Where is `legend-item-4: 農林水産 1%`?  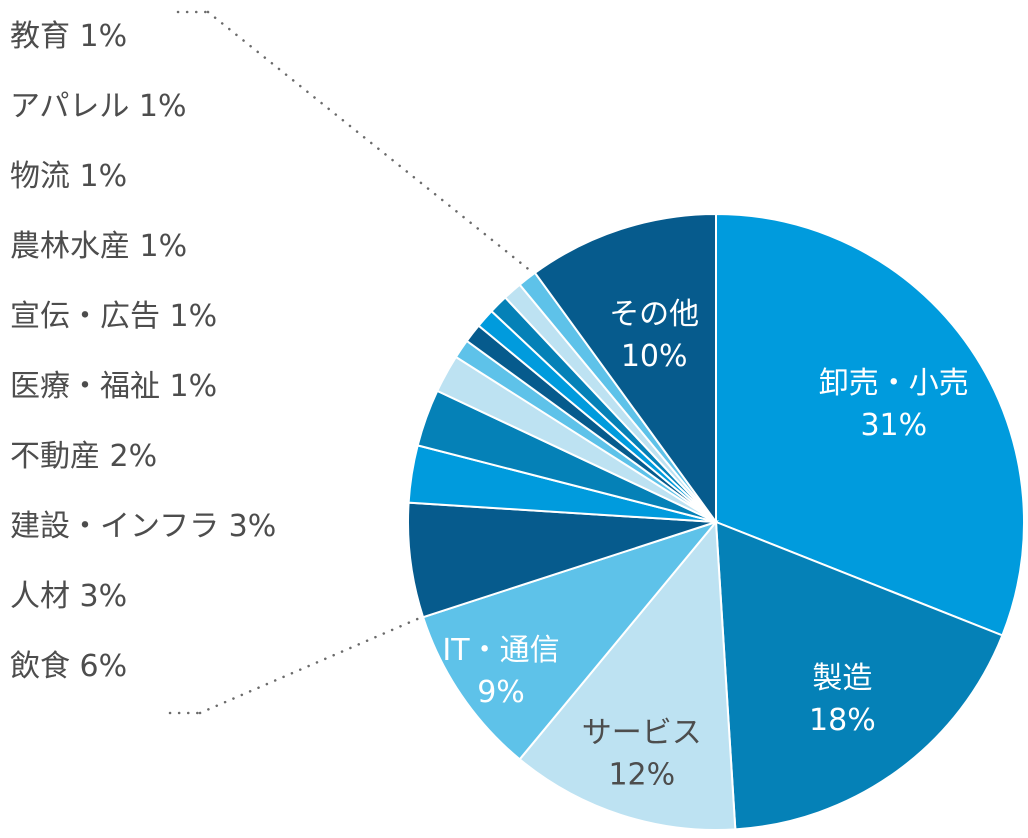
legend-item-4: 農林水産 1% is located at coordinates (98, 246).